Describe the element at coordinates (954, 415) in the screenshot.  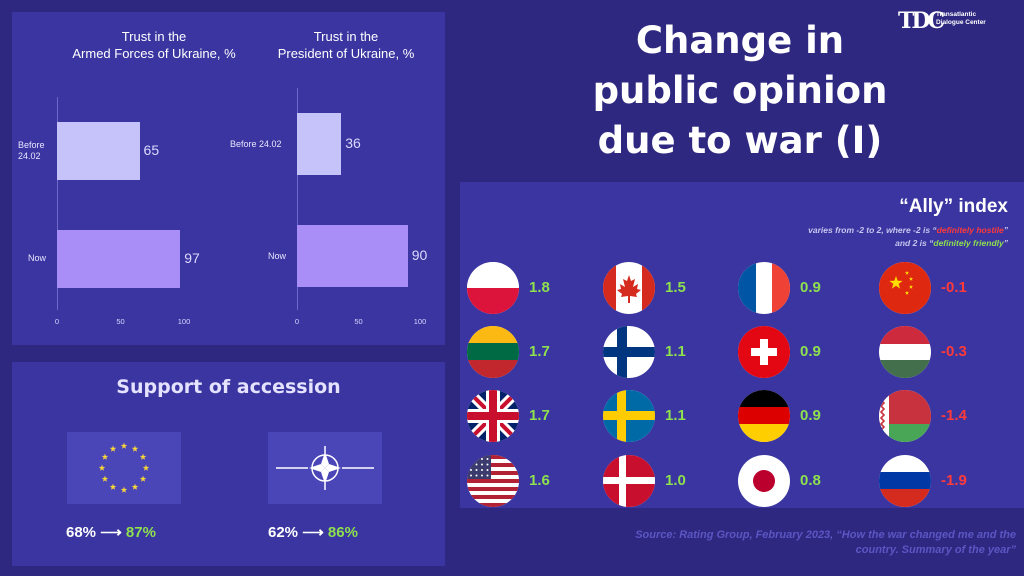
I see `ally-index-value: -1.4` at that location.